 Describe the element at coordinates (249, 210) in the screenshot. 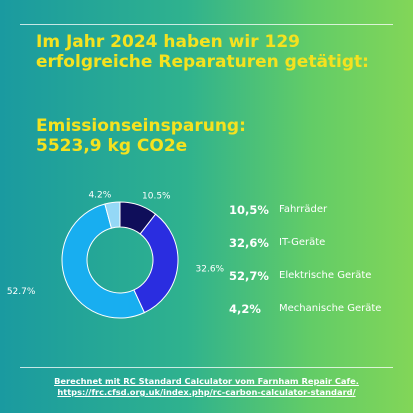

I see `legend-pct: 10,5%` at that location.